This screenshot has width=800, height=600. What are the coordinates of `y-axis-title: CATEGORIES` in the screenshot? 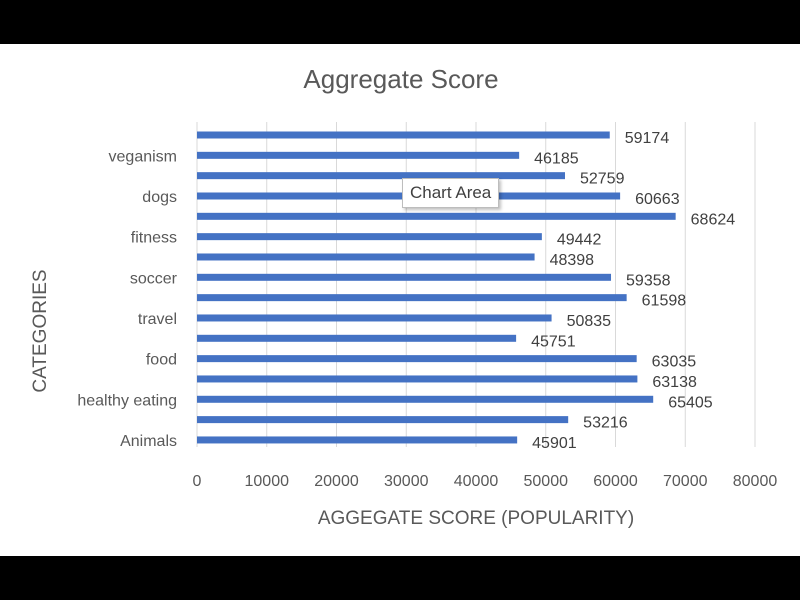 It's located at (40, 330).